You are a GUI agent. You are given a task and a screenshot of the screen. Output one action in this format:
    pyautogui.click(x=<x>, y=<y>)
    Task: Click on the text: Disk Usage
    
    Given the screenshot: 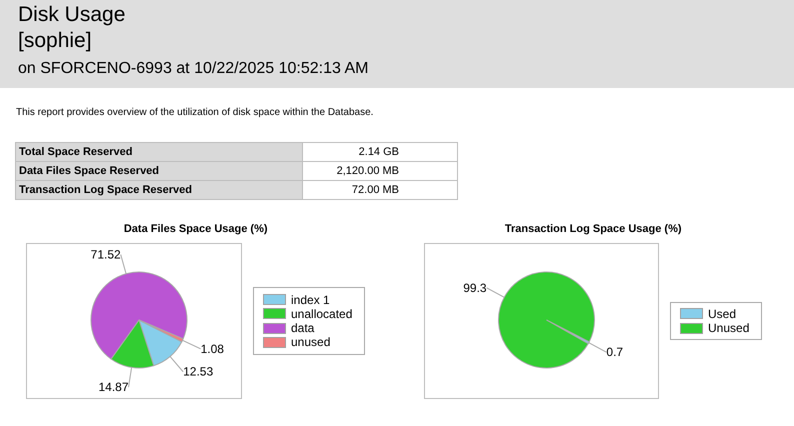 What is the action you would take?
    pyautogui.click(x=72, y=14)
    